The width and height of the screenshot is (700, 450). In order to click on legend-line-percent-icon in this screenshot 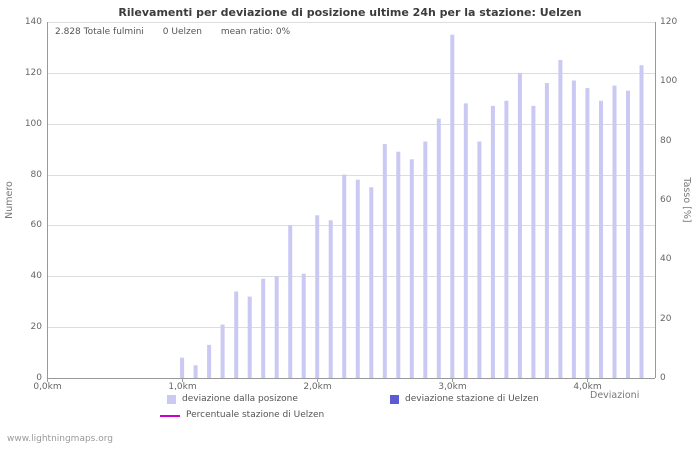, I will do `click(170, 415)`.